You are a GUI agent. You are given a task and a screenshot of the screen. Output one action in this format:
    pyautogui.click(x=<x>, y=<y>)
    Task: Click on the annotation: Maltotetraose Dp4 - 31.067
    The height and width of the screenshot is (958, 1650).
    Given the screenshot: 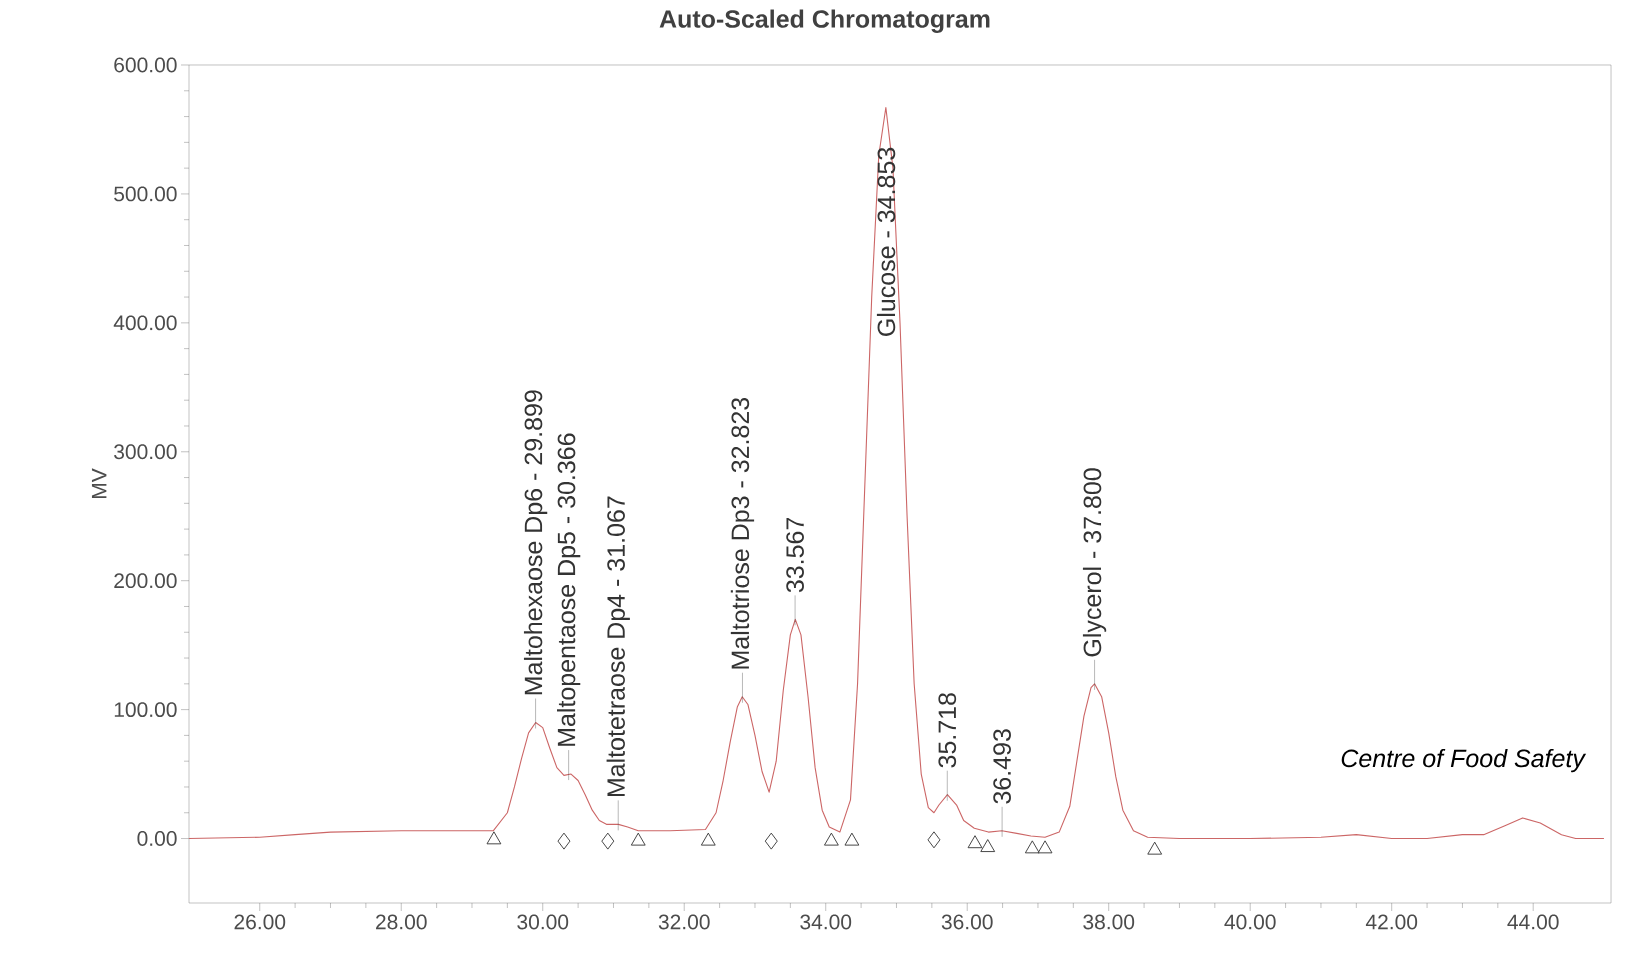 What is the action you would take?
    pyautogui.click(x=618, y=646)
    